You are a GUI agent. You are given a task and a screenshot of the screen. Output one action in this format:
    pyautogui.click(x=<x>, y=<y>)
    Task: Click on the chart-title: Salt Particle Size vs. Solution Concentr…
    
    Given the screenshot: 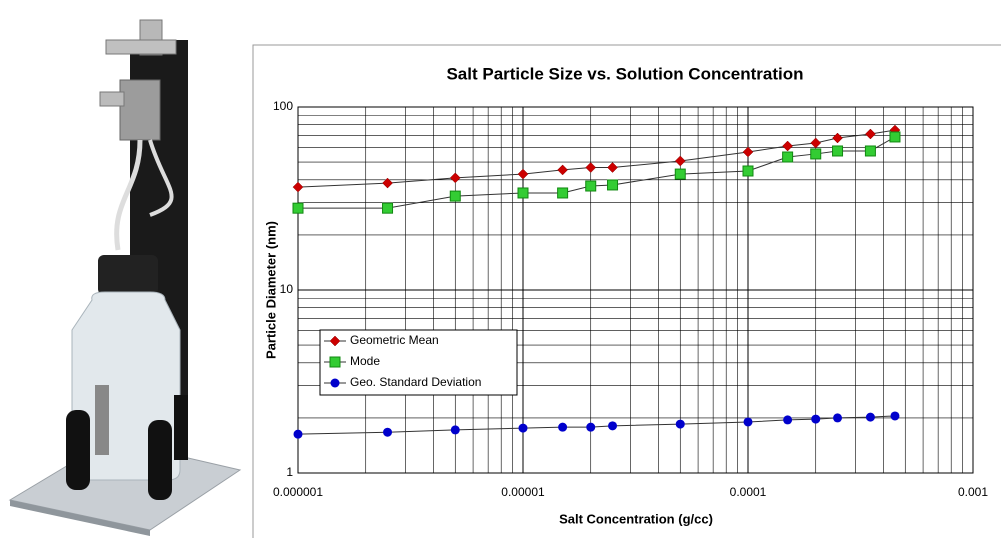 What is the action you would take?
    pyautogui.click(x=624, y=73)
    